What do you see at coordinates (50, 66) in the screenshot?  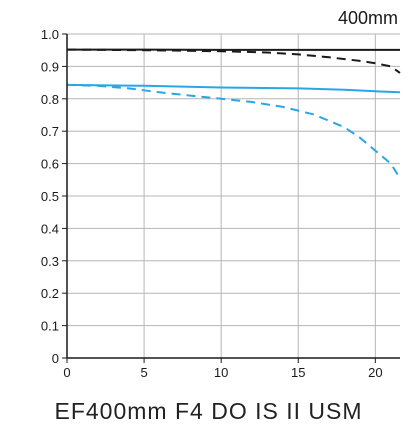 I see `y-tick-label: 0.9` at bounding box center [50, 66].